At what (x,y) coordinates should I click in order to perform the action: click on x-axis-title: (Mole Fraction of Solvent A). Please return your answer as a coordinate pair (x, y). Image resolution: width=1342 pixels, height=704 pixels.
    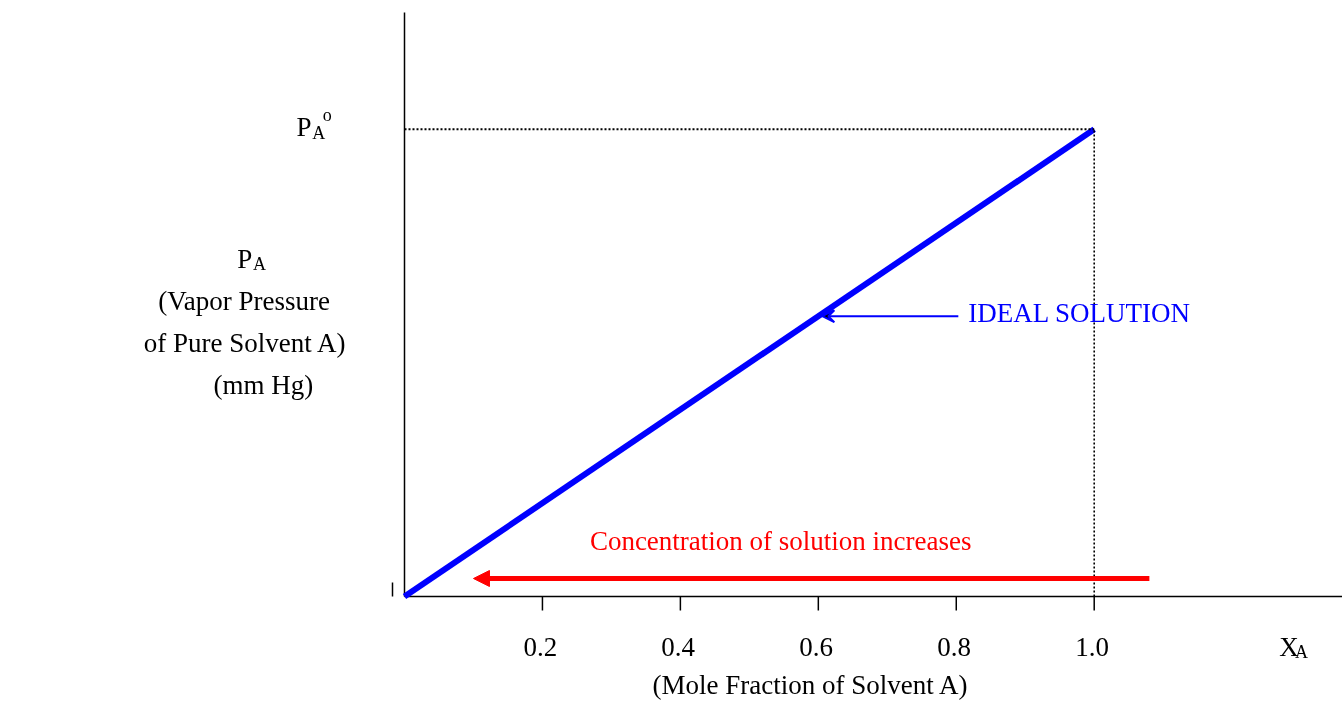
    Looking at the image, I should click on (810, 684).